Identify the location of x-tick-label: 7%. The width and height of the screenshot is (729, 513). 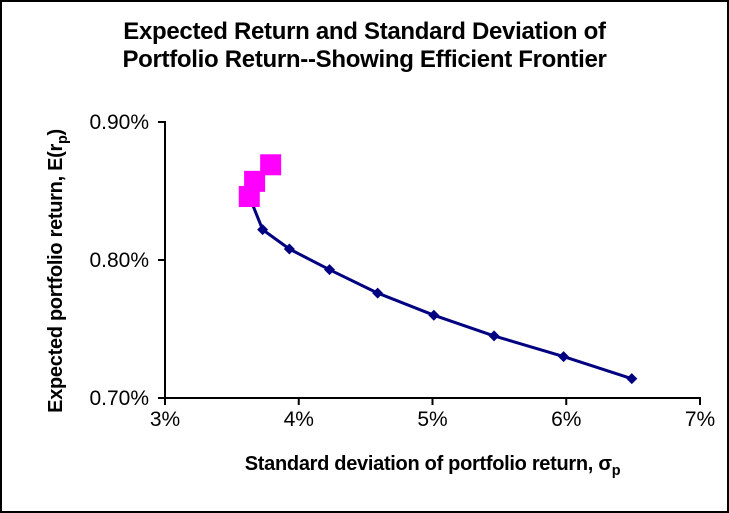
(700, 419).